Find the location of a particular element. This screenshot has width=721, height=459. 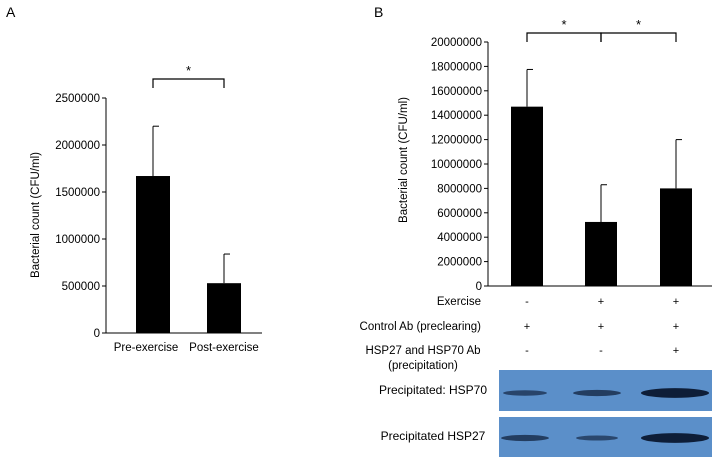

blot-bands is located at coordinates (605, 415).